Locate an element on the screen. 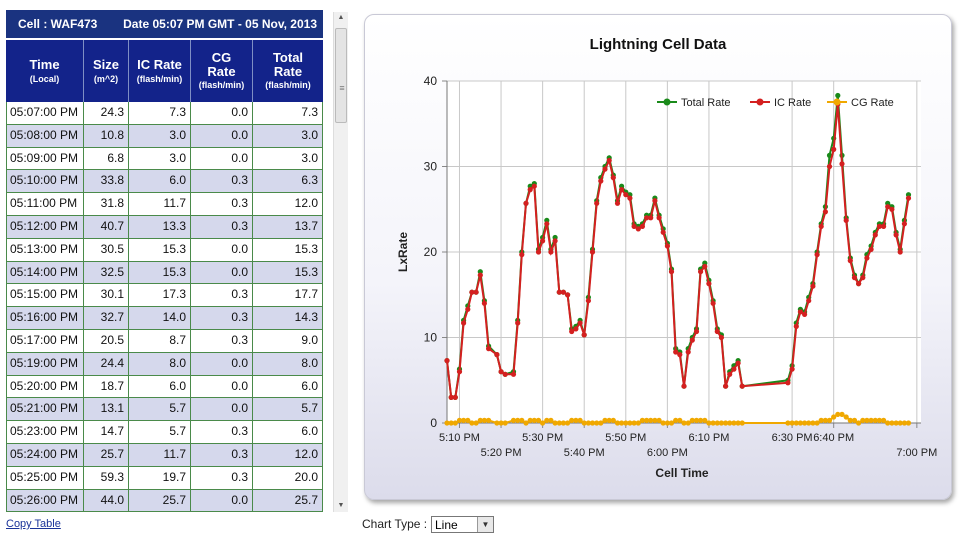  cell-total-rate: 6.0 is located at coordinates (288, 386).